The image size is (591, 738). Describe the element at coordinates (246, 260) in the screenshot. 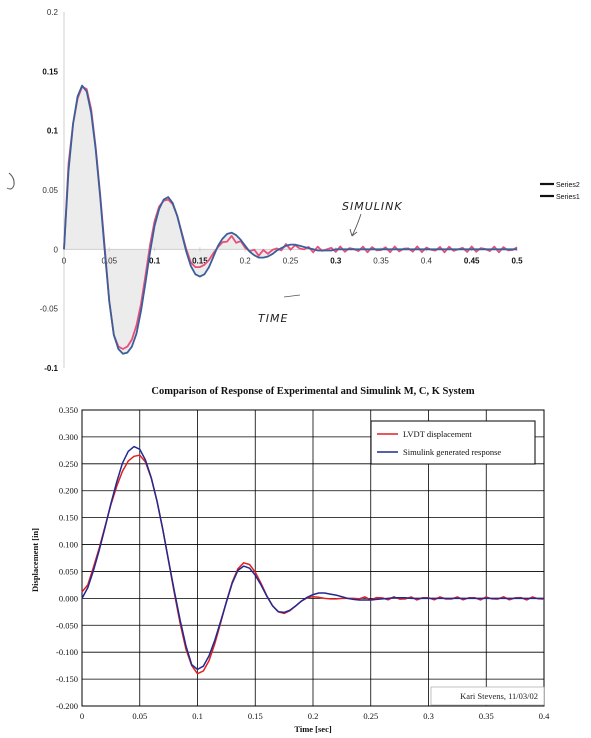

I see `top-x-tick-label: 0.2` at that location.